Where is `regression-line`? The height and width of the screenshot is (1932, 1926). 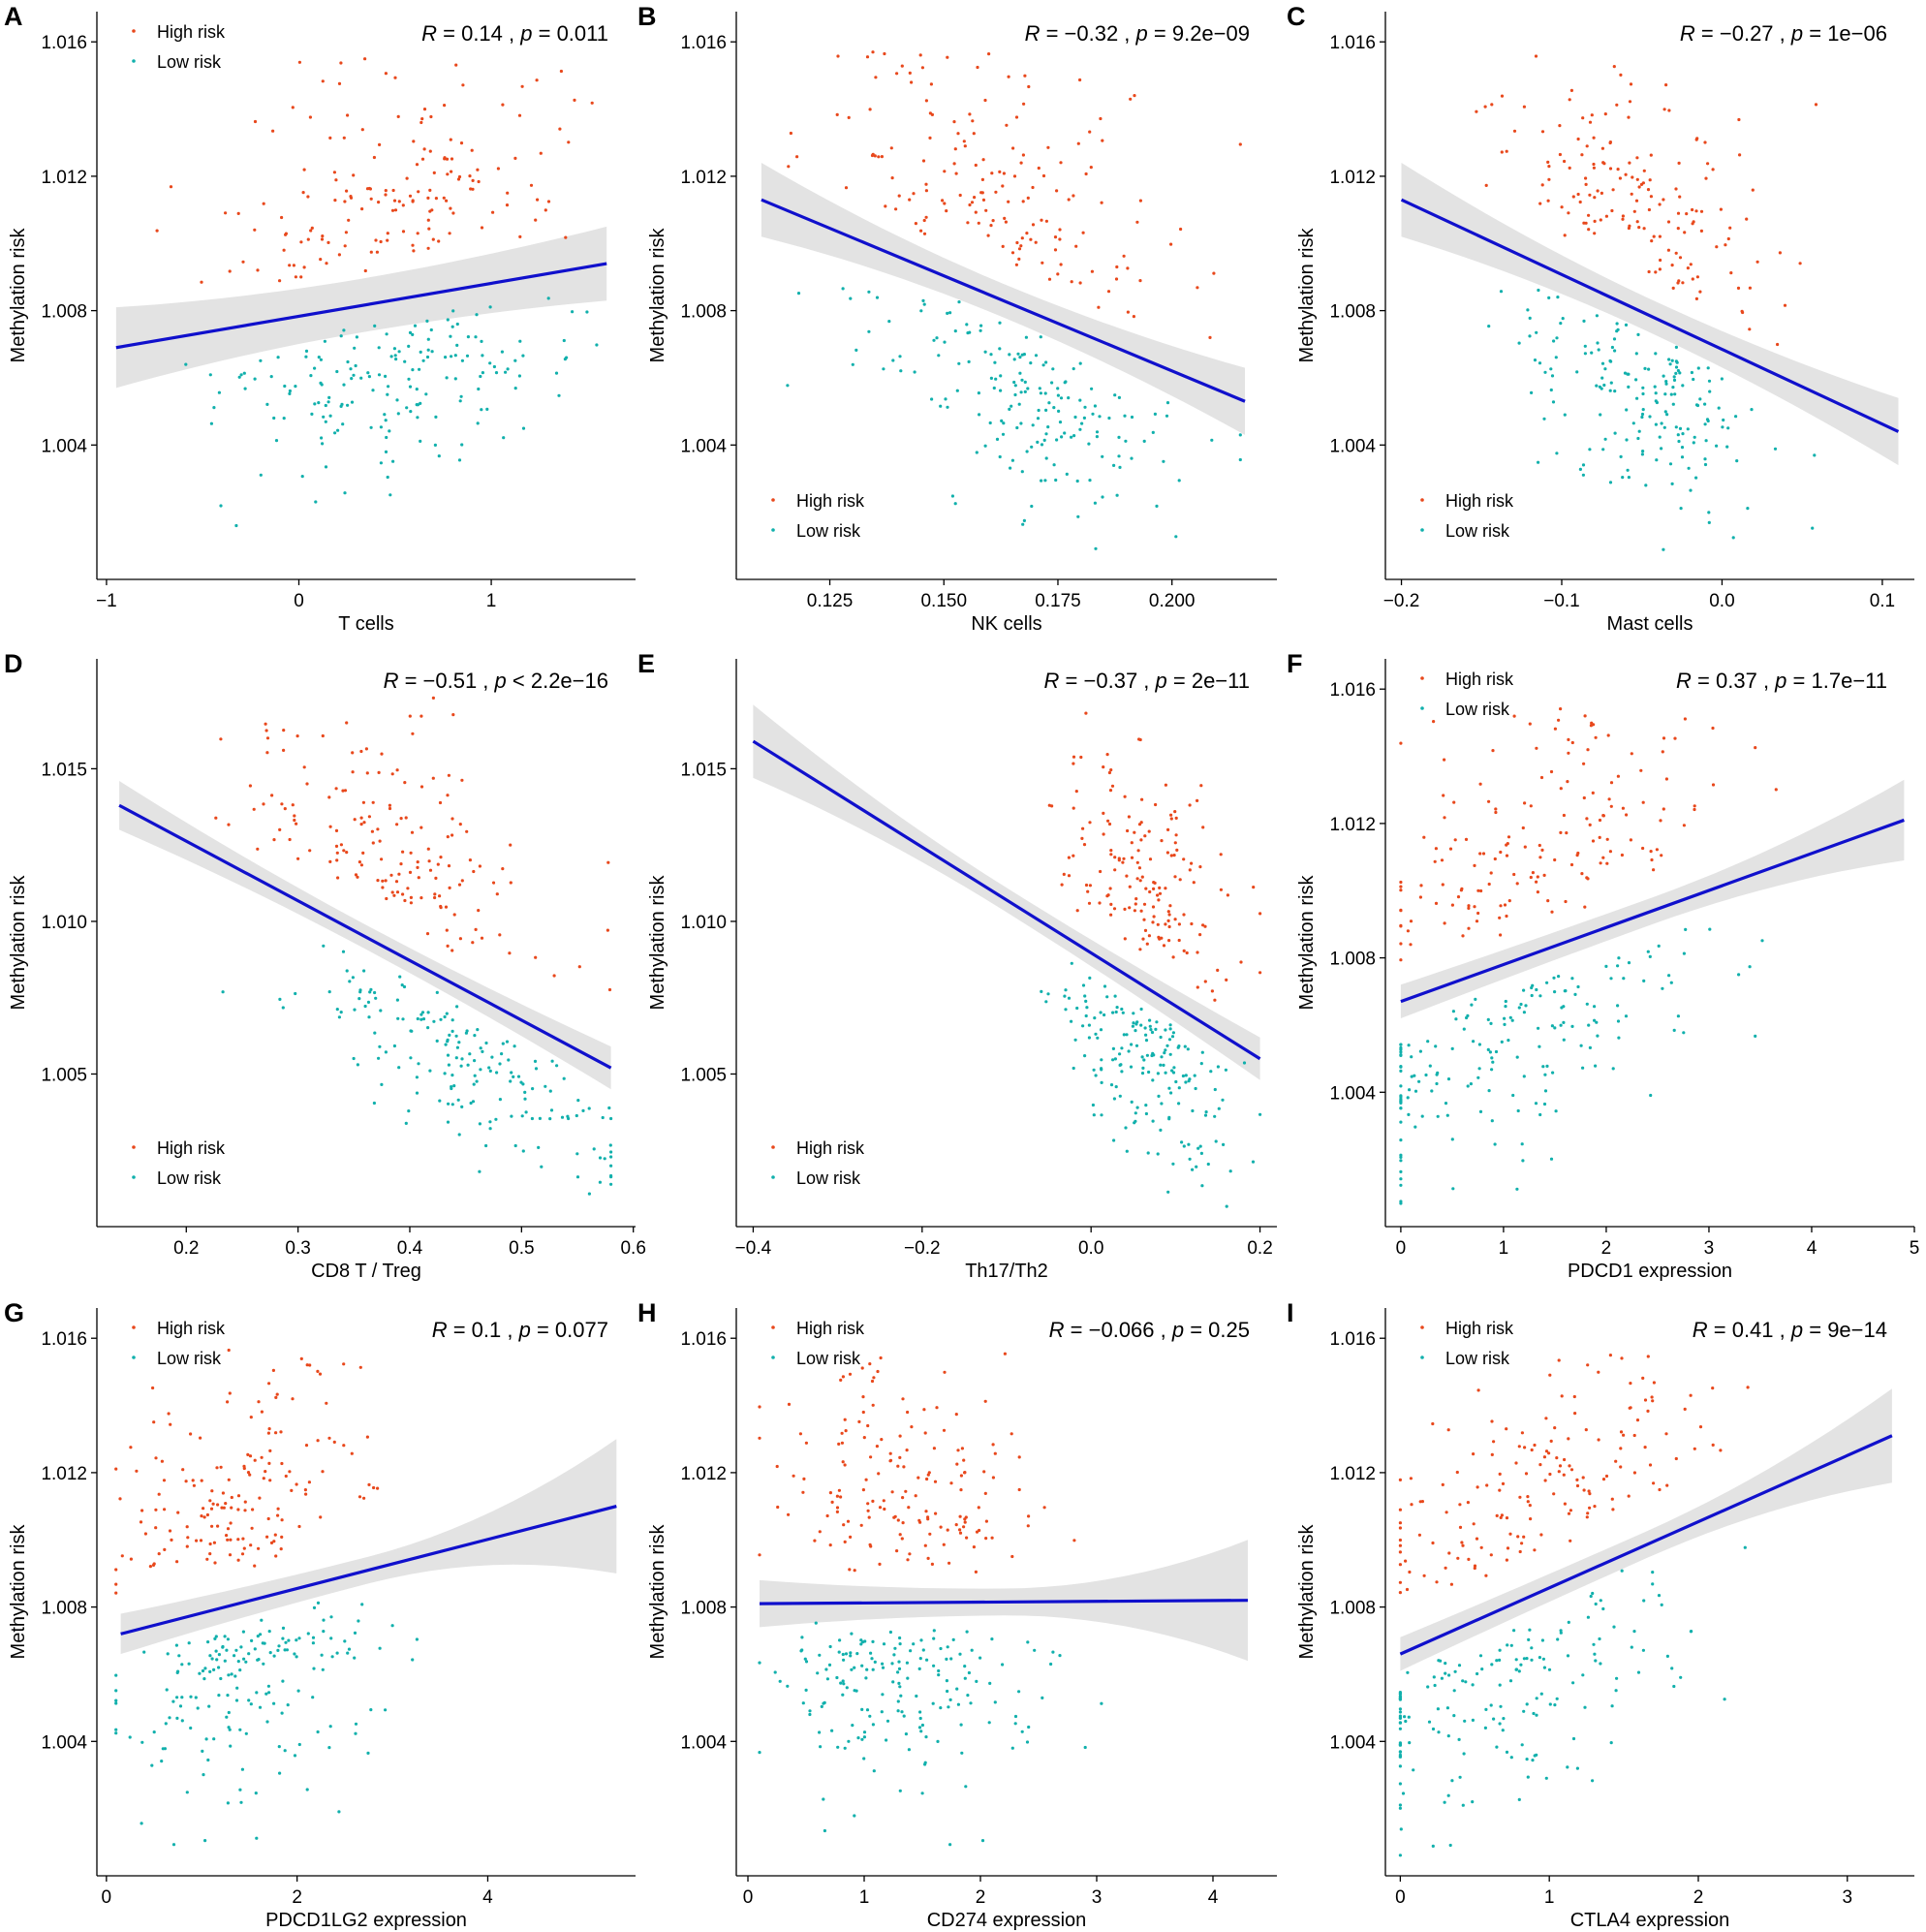 regression-line is located at coordinates (1004, 1602).